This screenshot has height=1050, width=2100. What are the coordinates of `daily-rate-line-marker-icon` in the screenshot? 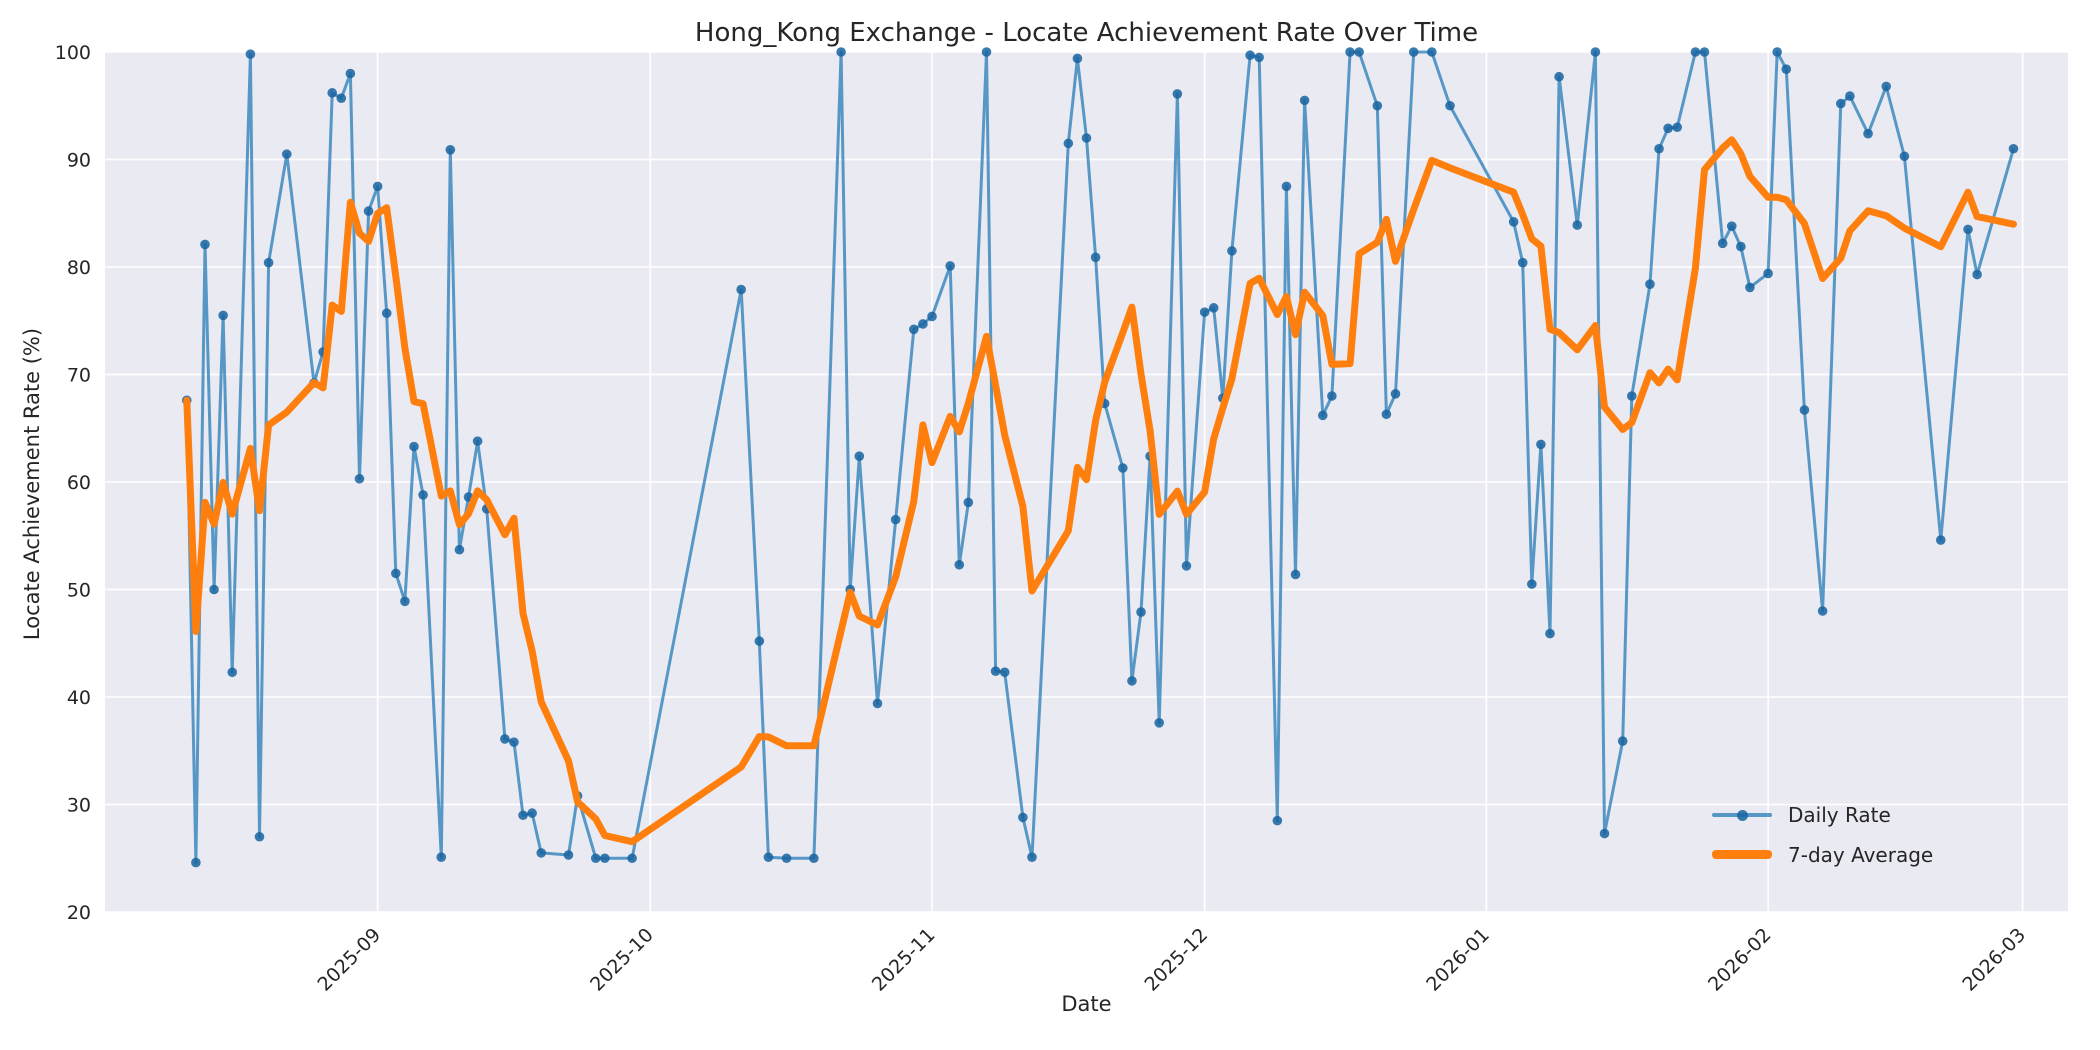 It's located at (1742, 815).